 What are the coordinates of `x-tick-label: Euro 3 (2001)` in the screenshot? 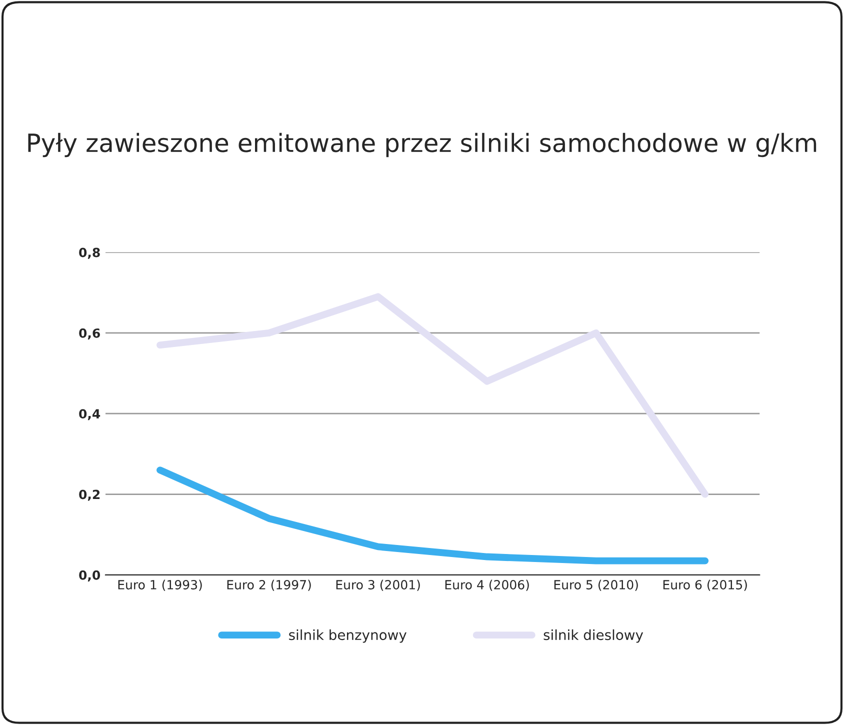 It's located at (378, 585).